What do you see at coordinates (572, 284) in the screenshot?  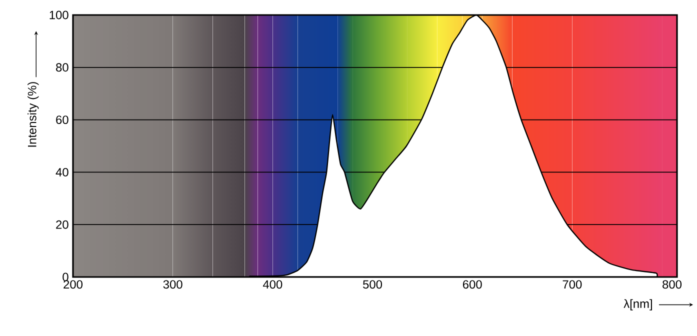 I see `x-tick-label: 700` at bounding box center [572, 284].